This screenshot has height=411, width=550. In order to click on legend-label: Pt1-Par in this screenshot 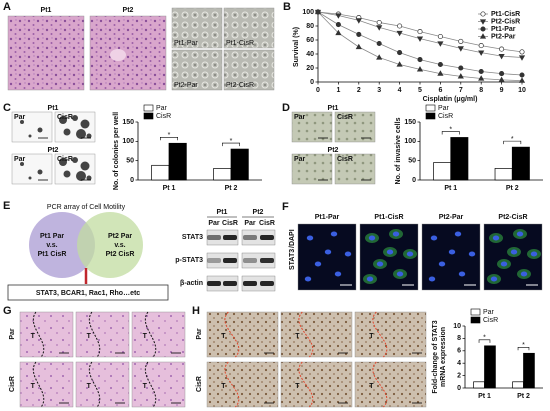, I will do `click(503, 29)`.